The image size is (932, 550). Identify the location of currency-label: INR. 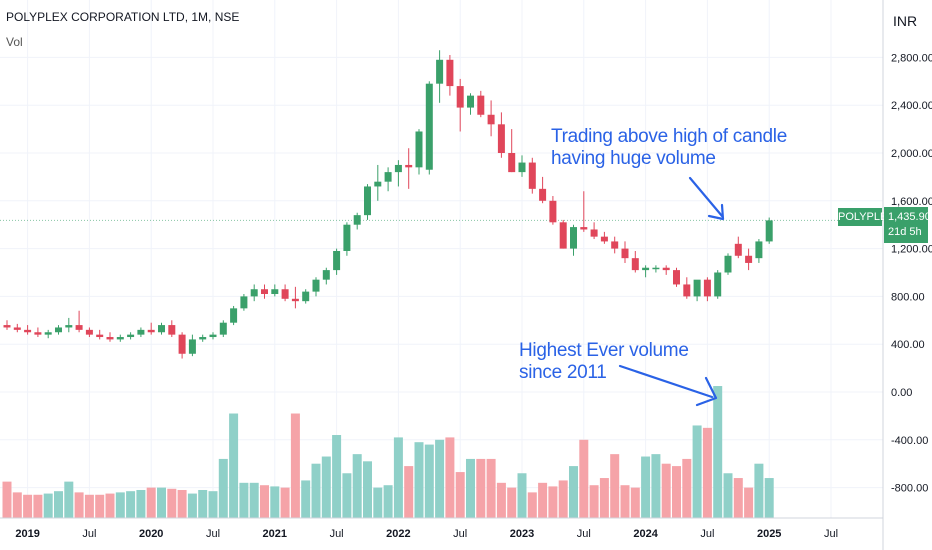
(905, 21).